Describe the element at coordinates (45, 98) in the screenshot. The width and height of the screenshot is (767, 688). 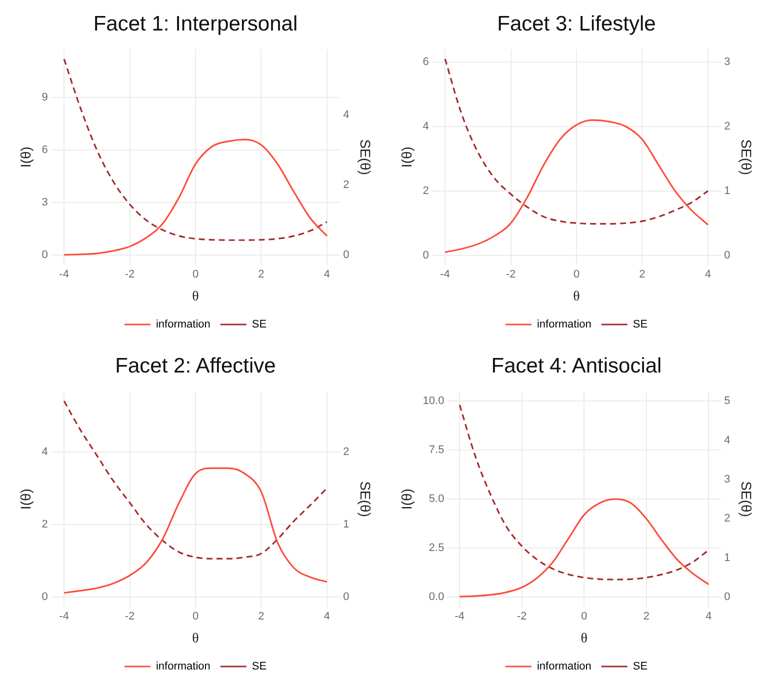
I see `y-tick-label: 9` at that location.